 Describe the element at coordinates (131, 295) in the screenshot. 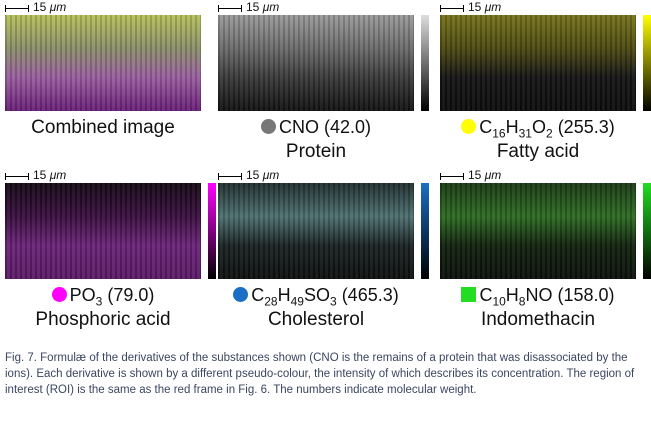

I see `molecular-weight: (79.0)` at that location.